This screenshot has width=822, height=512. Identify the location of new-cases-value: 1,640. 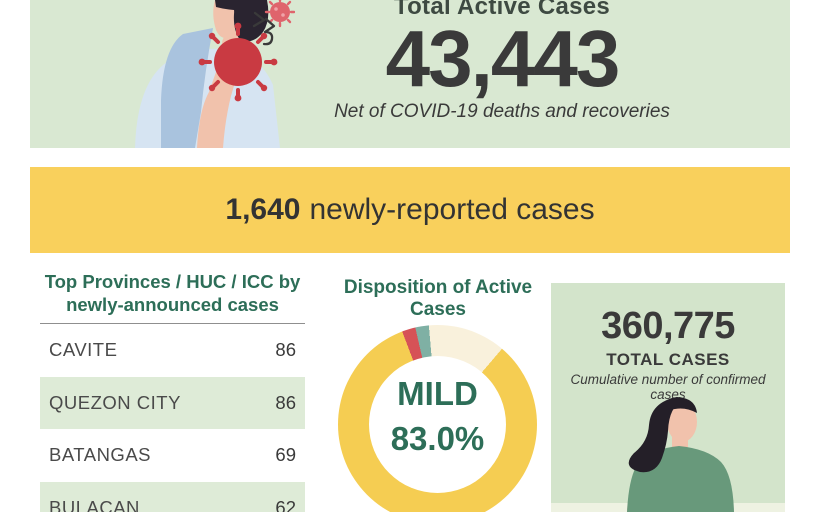
(263, 209).